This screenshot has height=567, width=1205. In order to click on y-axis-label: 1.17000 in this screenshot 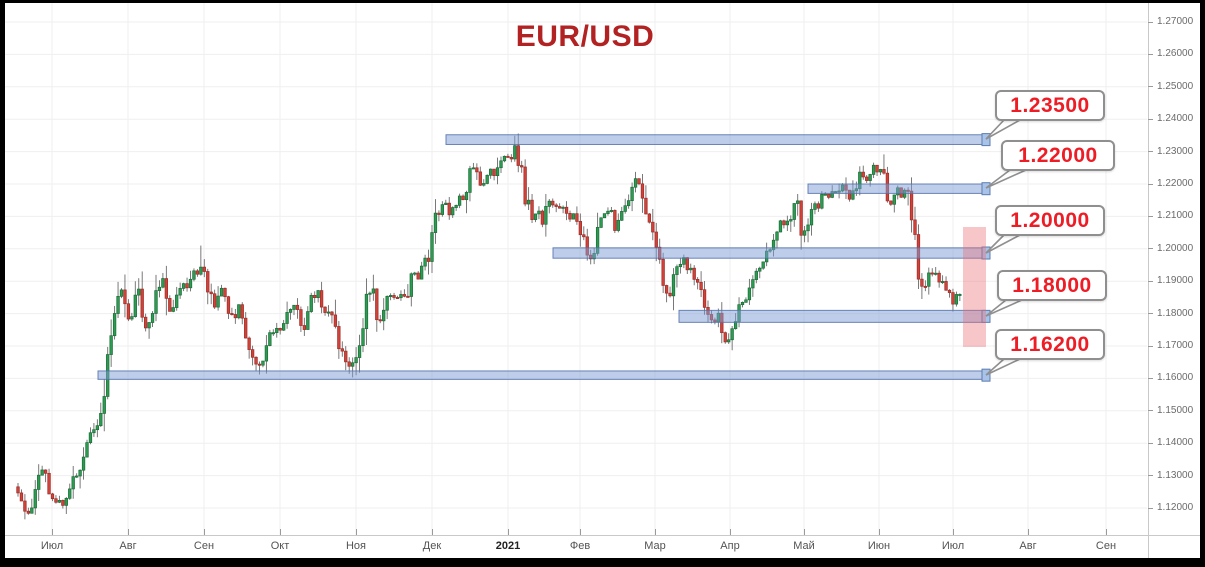, I will do `click(1175, 345)`.